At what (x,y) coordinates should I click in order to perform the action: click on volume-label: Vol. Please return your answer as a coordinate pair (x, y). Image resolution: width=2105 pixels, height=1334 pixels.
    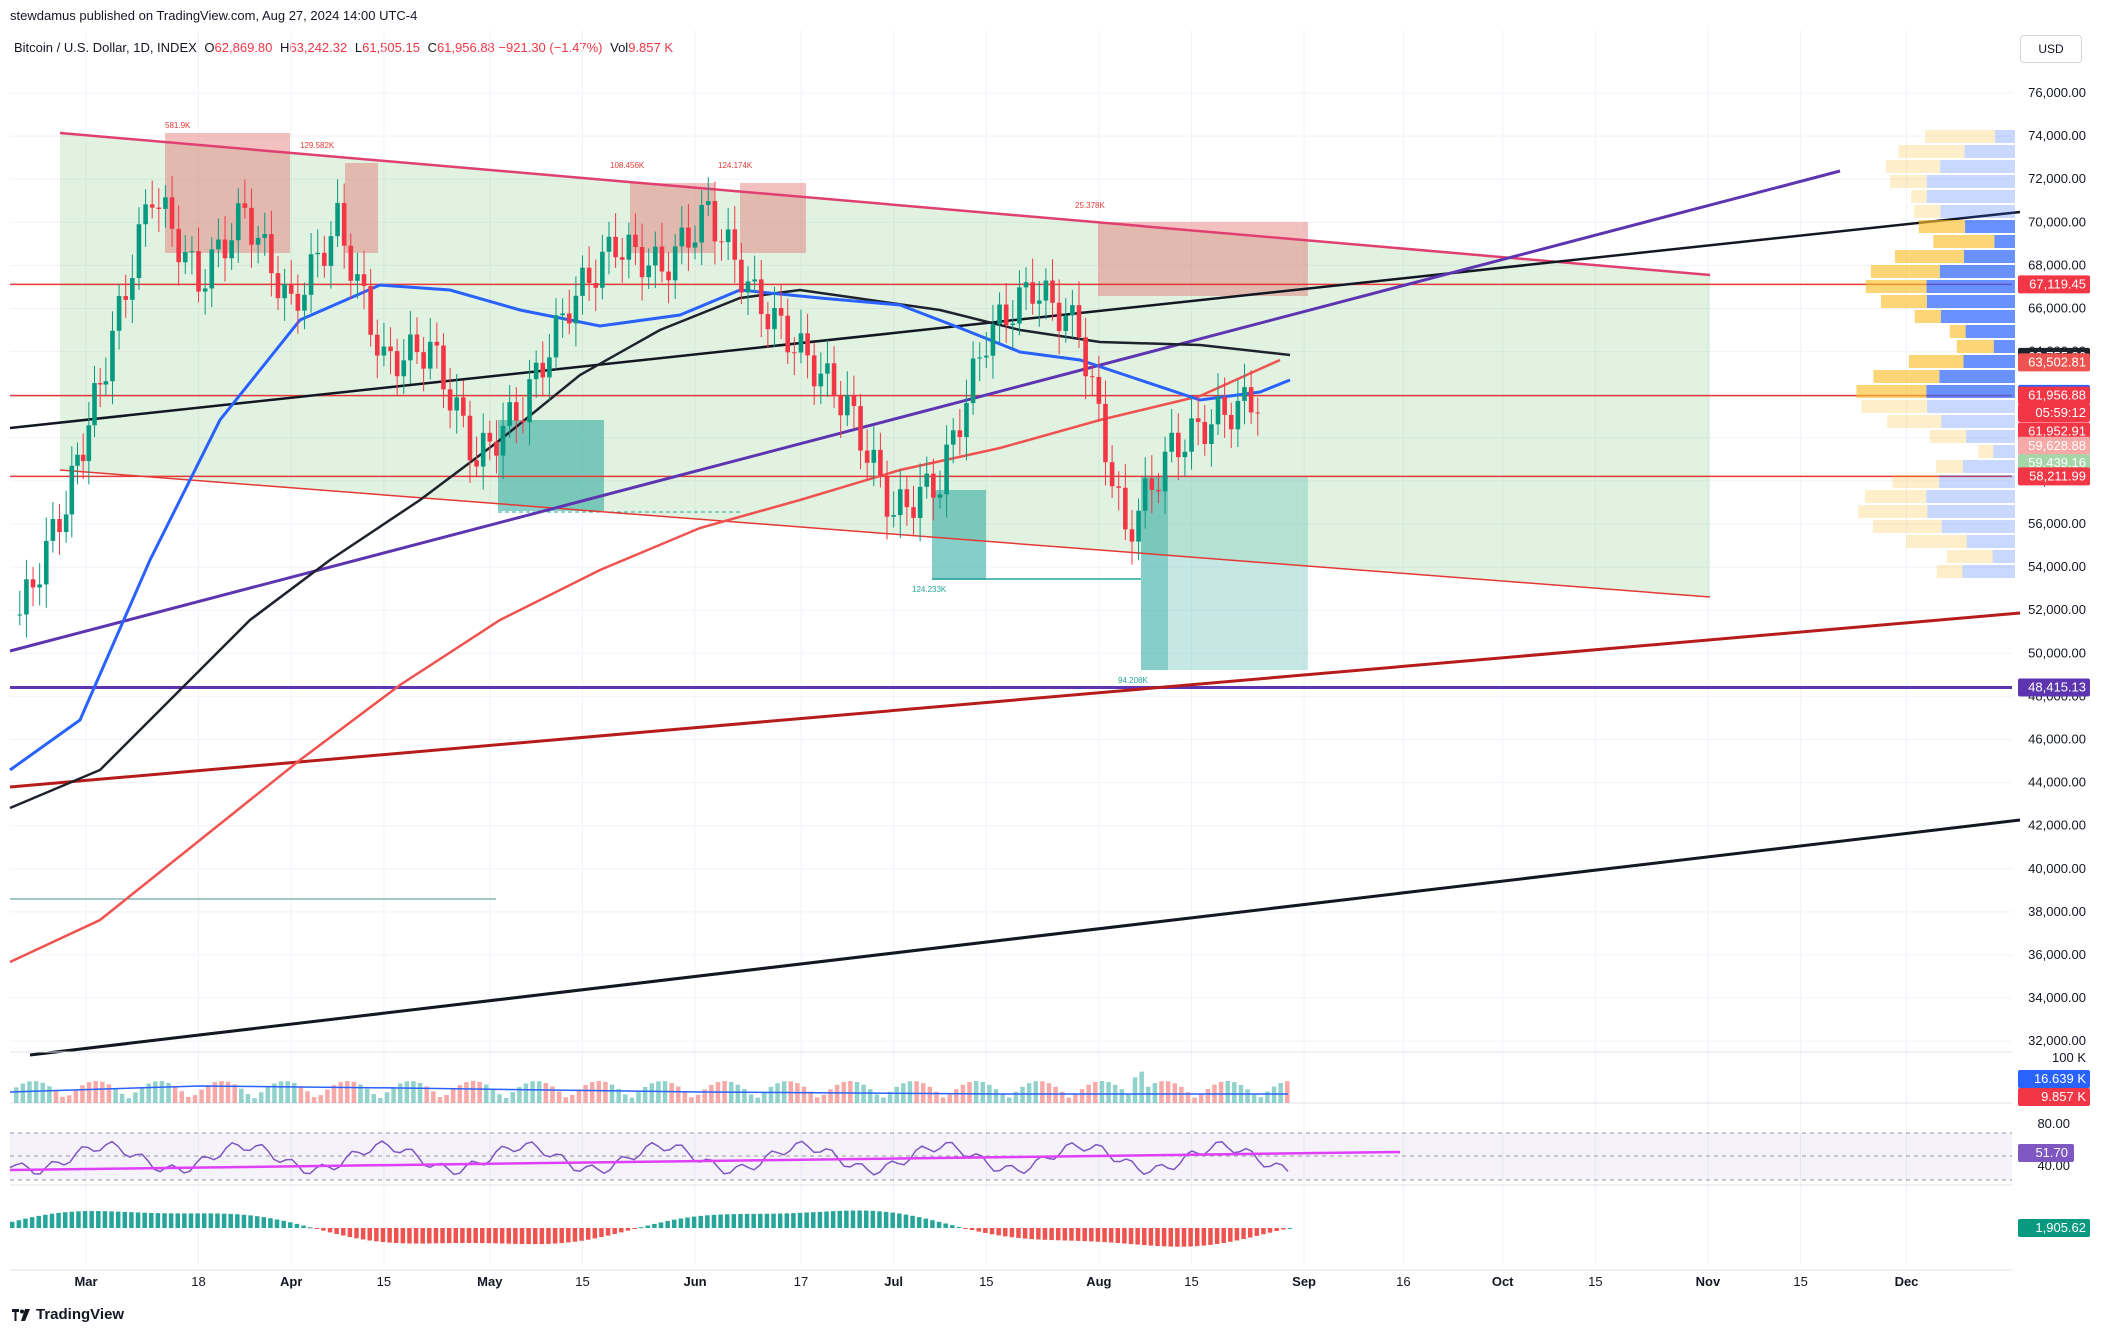
    Looking at the image, I should click on (619, 47).